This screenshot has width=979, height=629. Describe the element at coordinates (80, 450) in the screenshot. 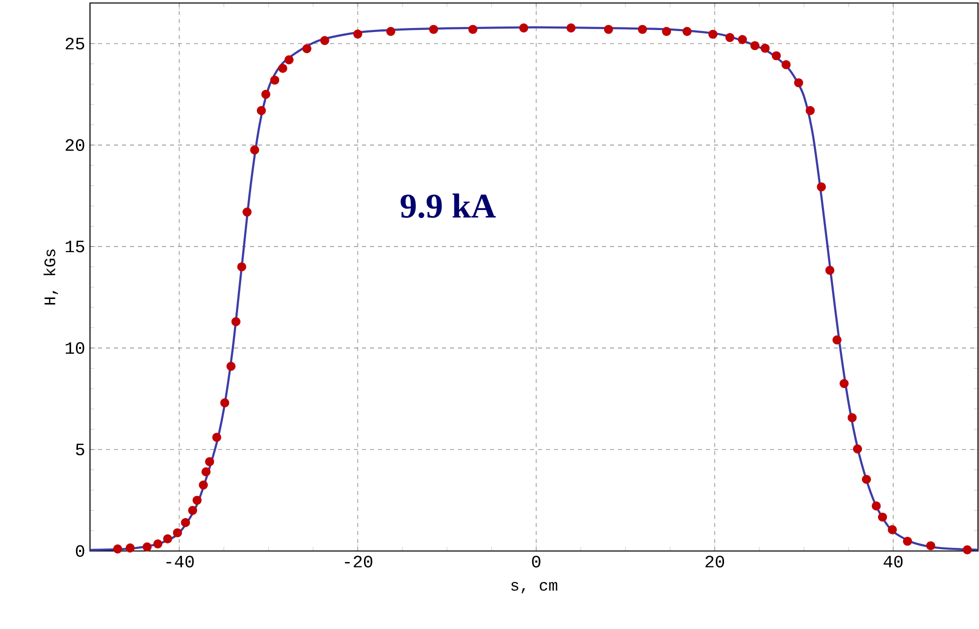

I see `y-tick-label: 5` at that location.